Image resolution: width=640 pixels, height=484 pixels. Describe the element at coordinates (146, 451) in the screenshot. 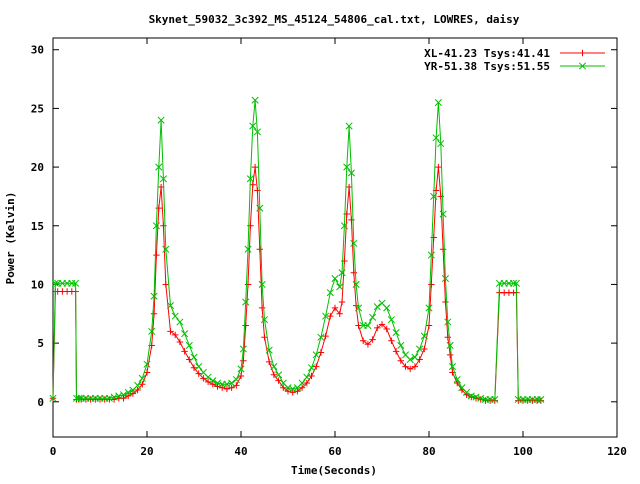

I see `x-tick-label: 20` at that location.